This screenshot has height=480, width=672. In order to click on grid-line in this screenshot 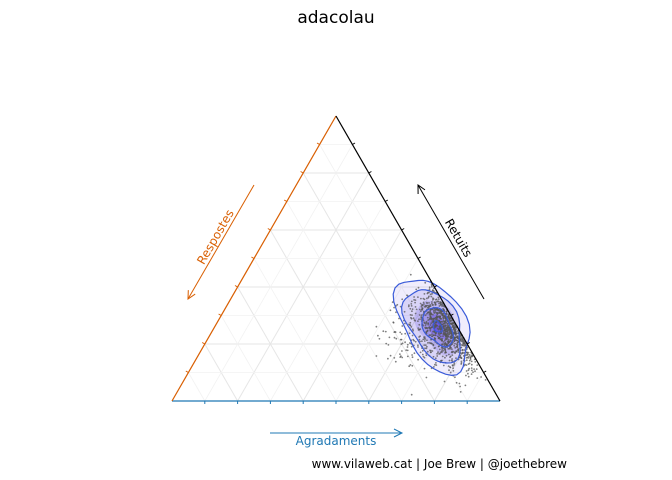, I will do `click(270, 344)`.